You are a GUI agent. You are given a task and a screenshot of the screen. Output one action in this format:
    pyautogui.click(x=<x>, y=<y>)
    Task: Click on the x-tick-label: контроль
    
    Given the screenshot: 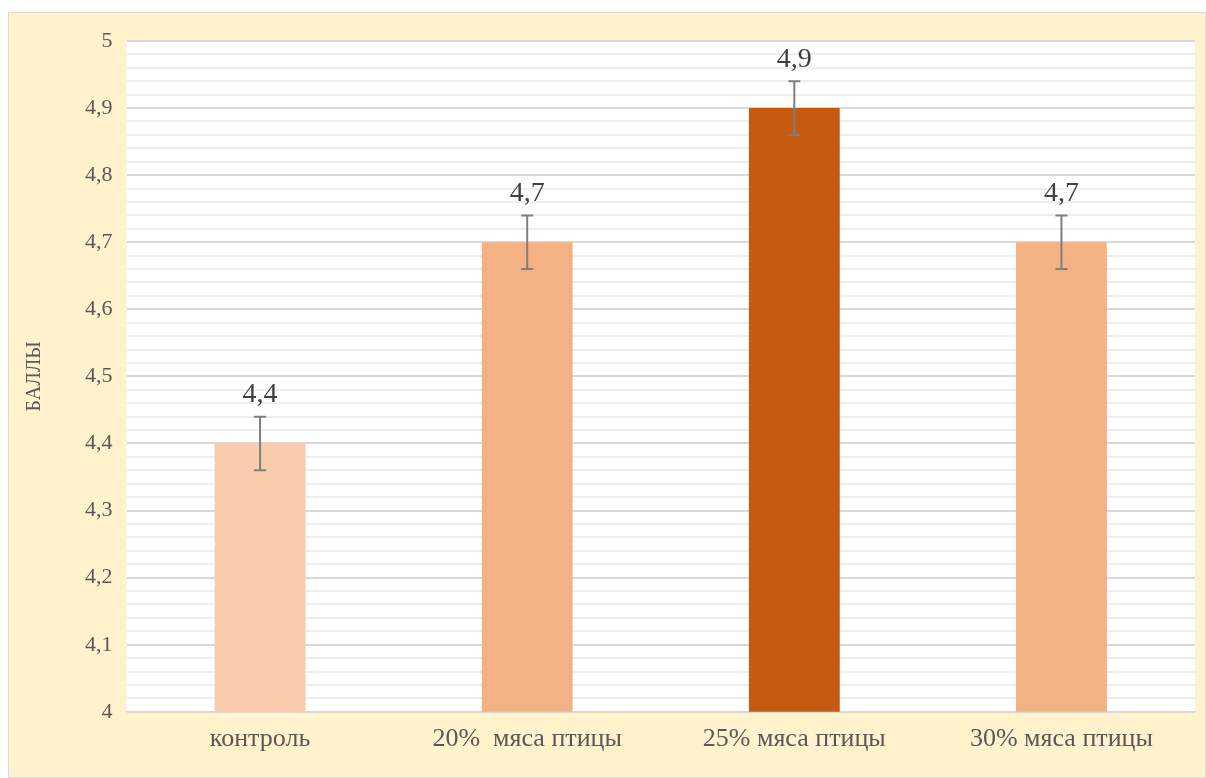 What is the action you would take?
    pyautogui.click(x=260, y=738)
    